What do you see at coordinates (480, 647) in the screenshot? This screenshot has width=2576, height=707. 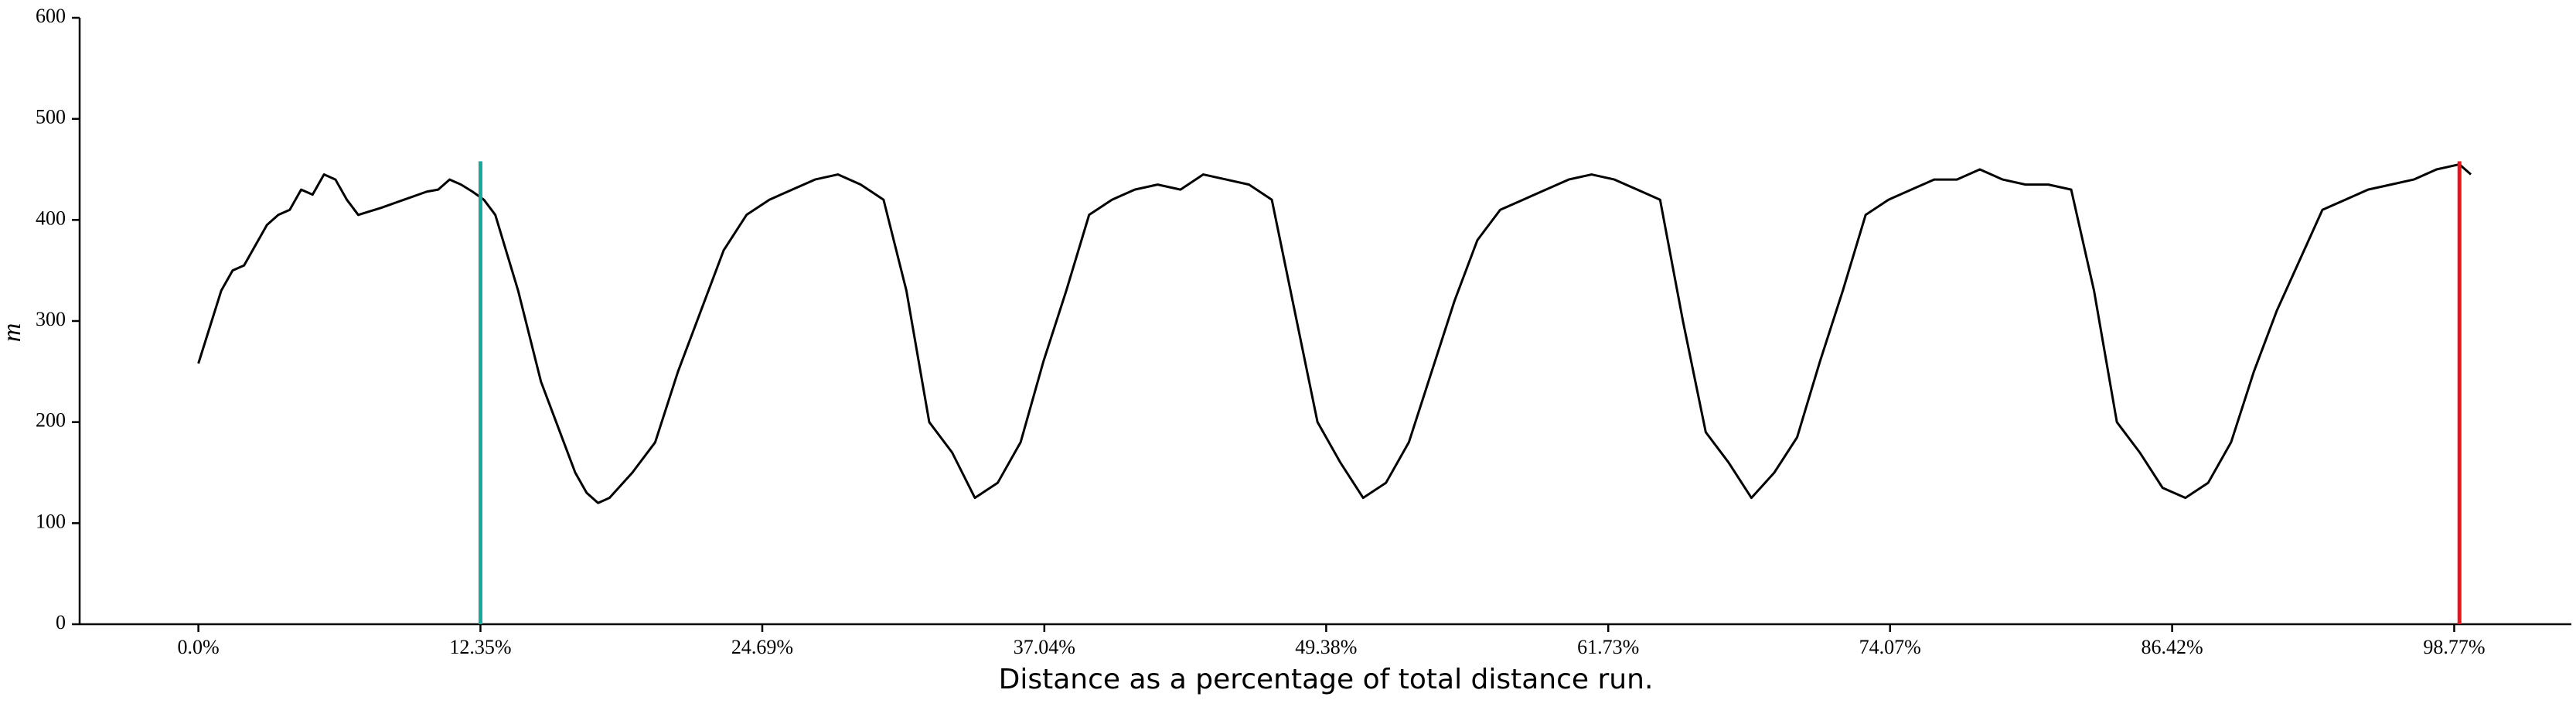 I see `x-tick-label: 12.35%` at bounding box center [480, 647].